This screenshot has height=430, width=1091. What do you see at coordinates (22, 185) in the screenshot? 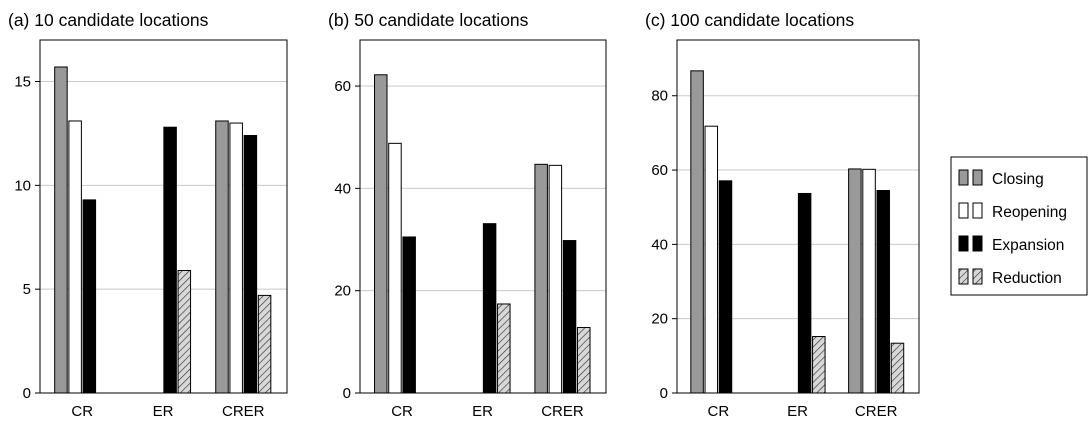
I see `y-tick-label: 10` at bounding box center [22, 185].